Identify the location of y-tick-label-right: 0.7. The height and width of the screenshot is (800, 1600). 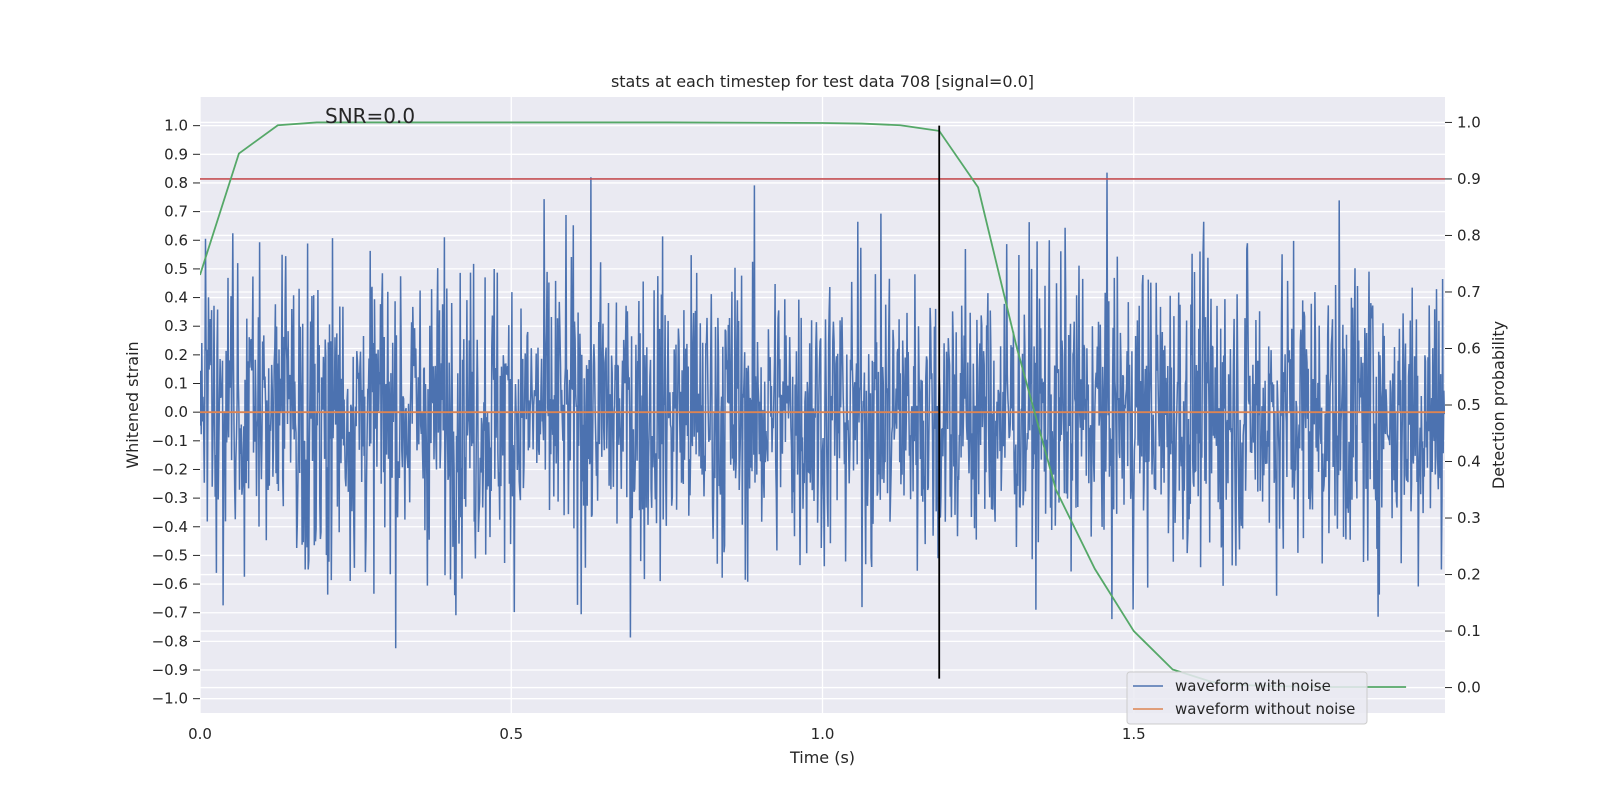
(1469, 292).